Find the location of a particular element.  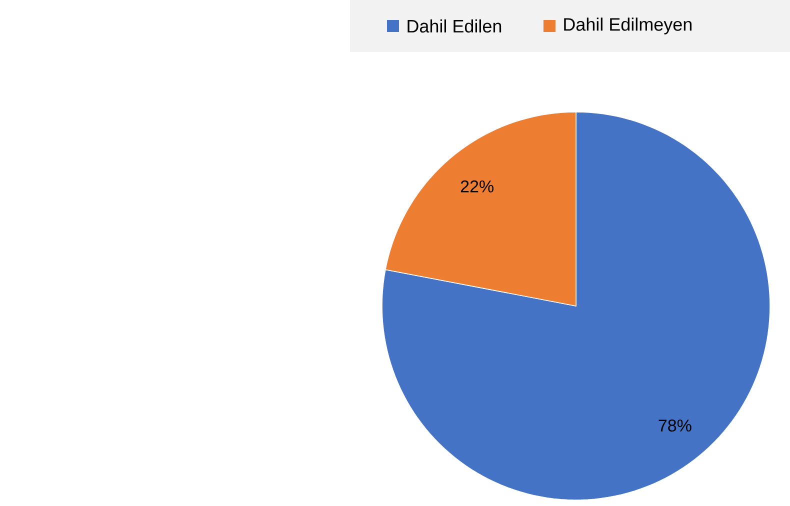

legend-label: Dahil Edilen is located at coordinates (455, 26).